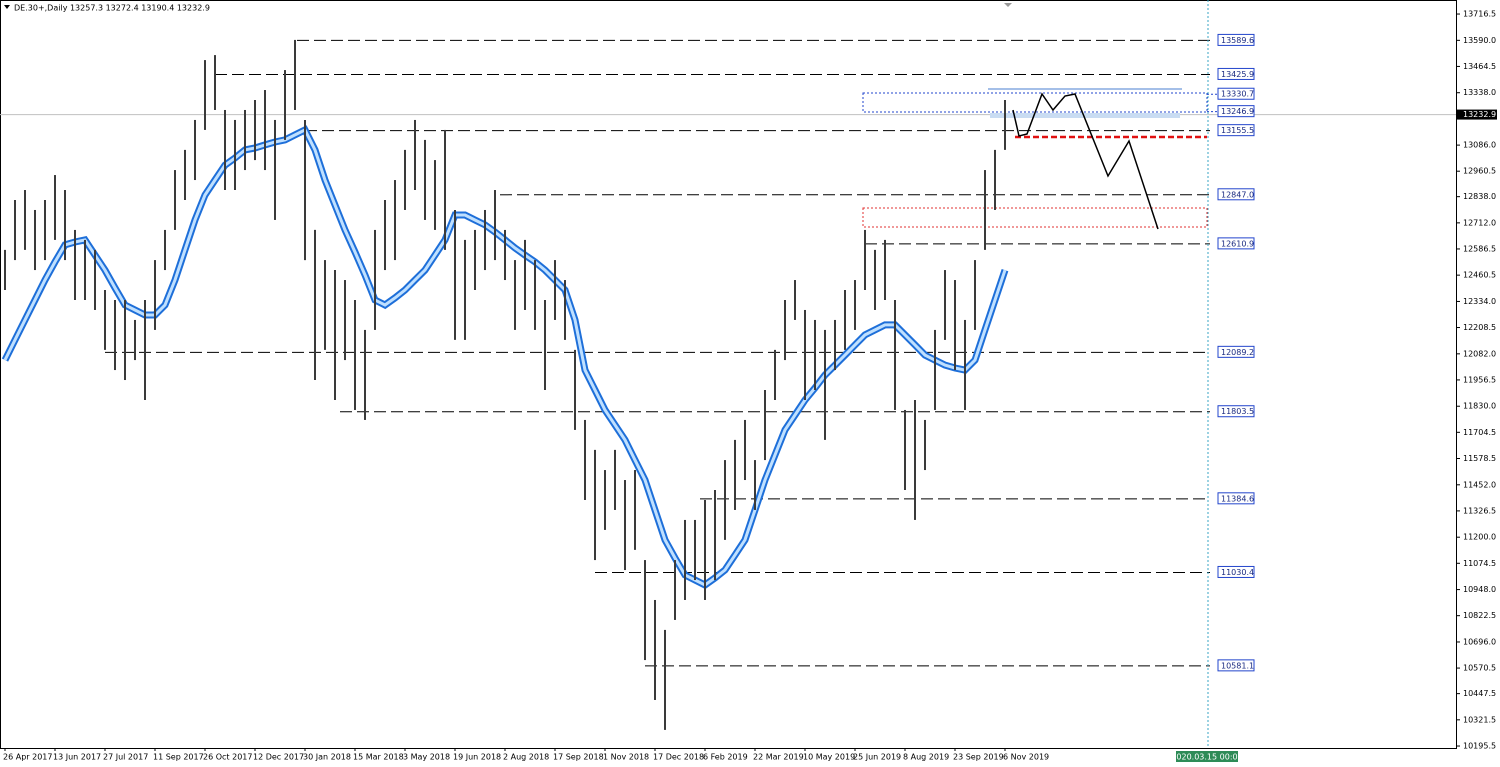  What do you see at coordinates (1479, 14) in the screenshot?
I see `y-tick-label: 13716.5` at bounding box center [1479, 14].